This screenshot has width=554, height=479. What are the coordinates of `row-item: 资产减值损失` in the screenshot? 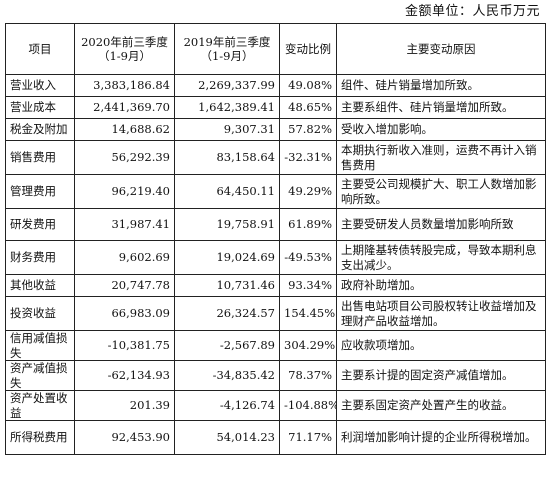 It's located at (40, 375).